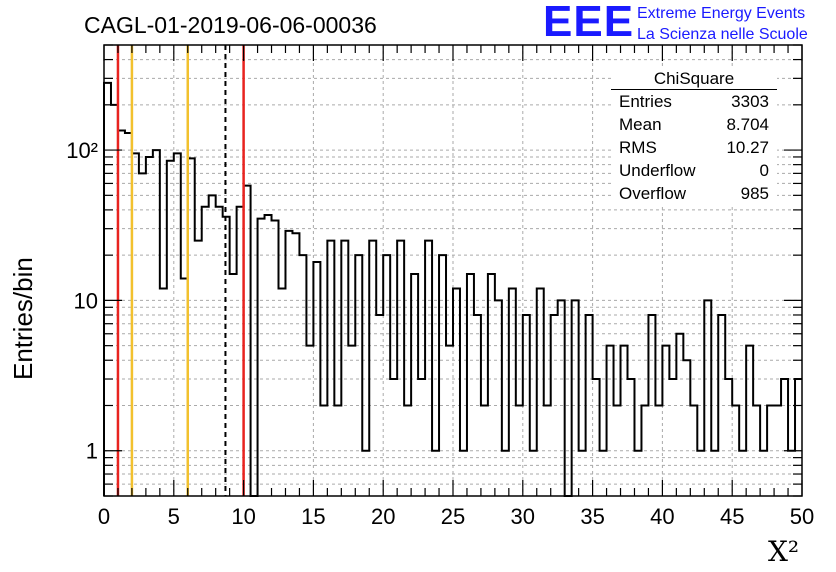 Image resolution: width=836 pixels, height=572 pixels. What do you see at coordinates (313, 516) in the screenshot?
I see `x-tick-label: 15` at bounding box center [313, 516].